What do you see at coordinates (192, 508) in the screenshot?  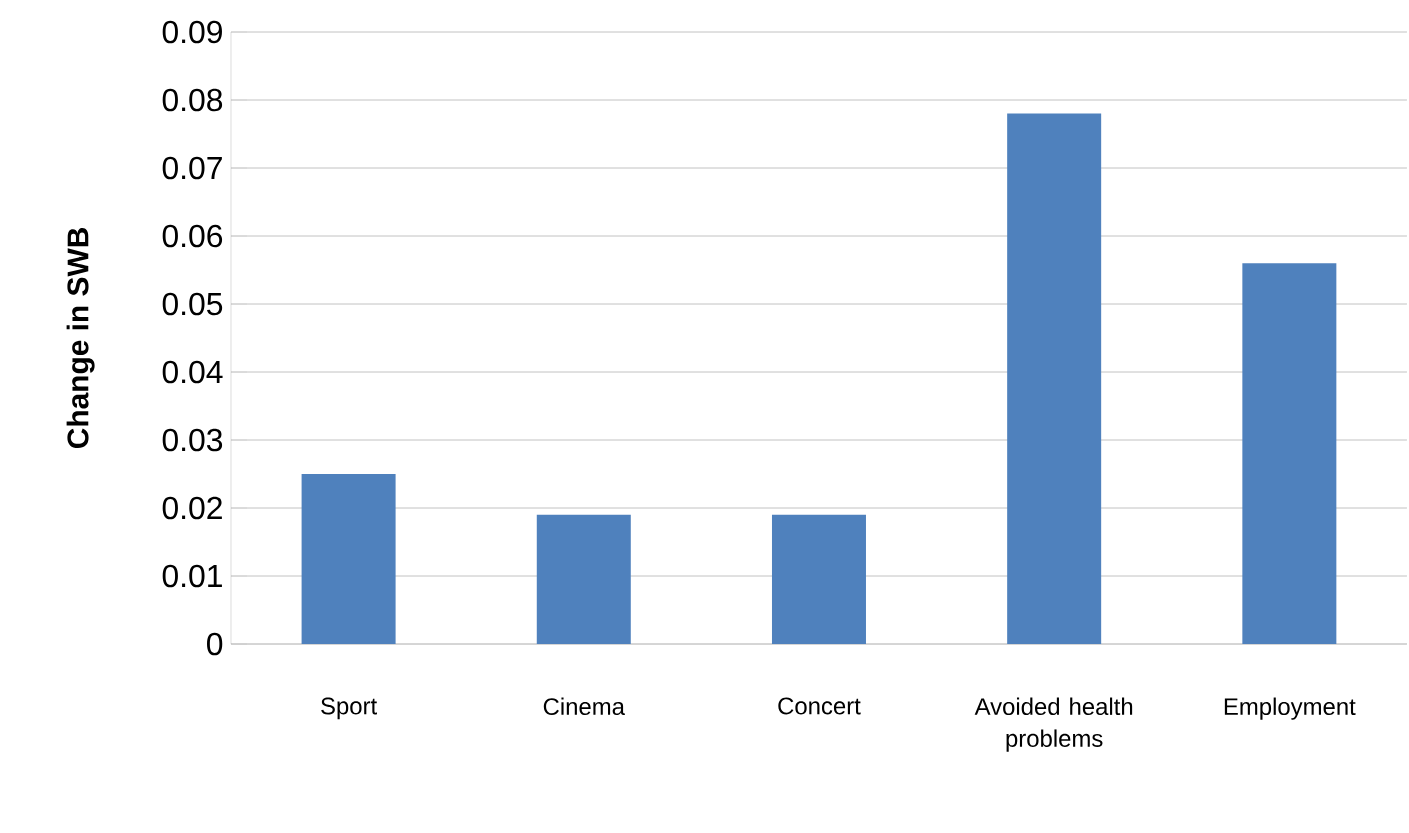 I see `y-tick-label: 0.02` at bounding box center [192, 508].